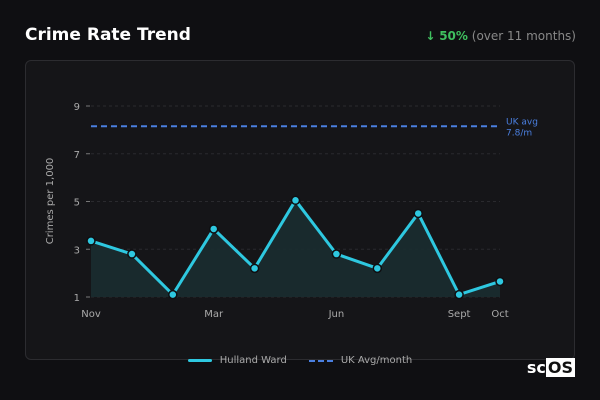  What do you see at coordinates (519, 133) in the screenshot?
I see `uk-avg-annotation: 7.8/m` at bounding box center [519, 133].